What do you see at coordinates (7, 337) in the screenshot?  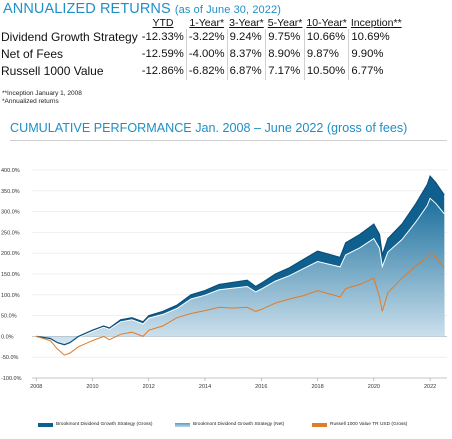 I see `y-tick-label: 0.0%` at bounding box center [7, 337].